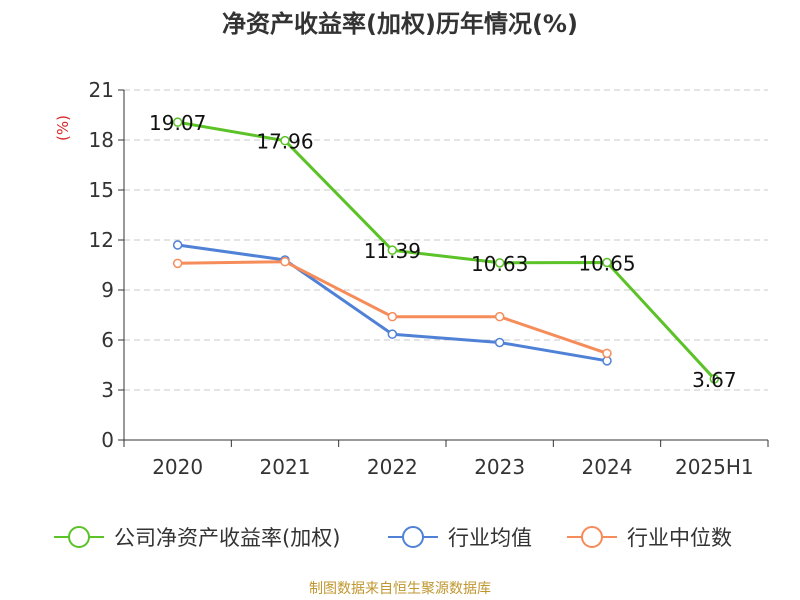  I want to click on y-tick-label: 21, so click(101, 90).